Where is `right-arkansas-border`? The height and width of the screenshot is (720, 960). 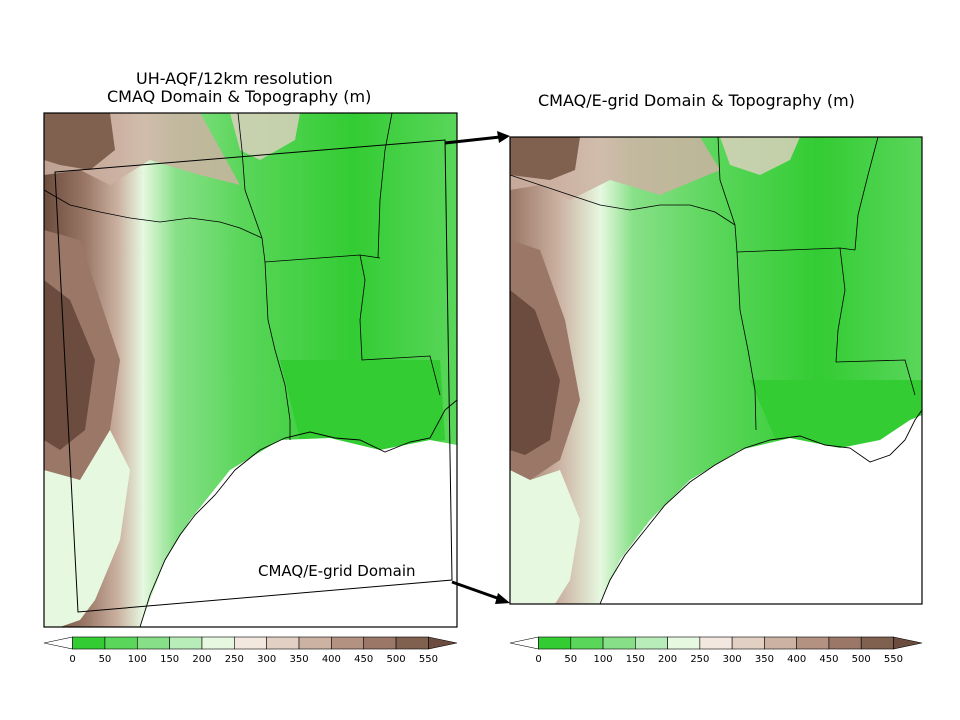 right-arkansas-border is located at coordinates (795, 238).